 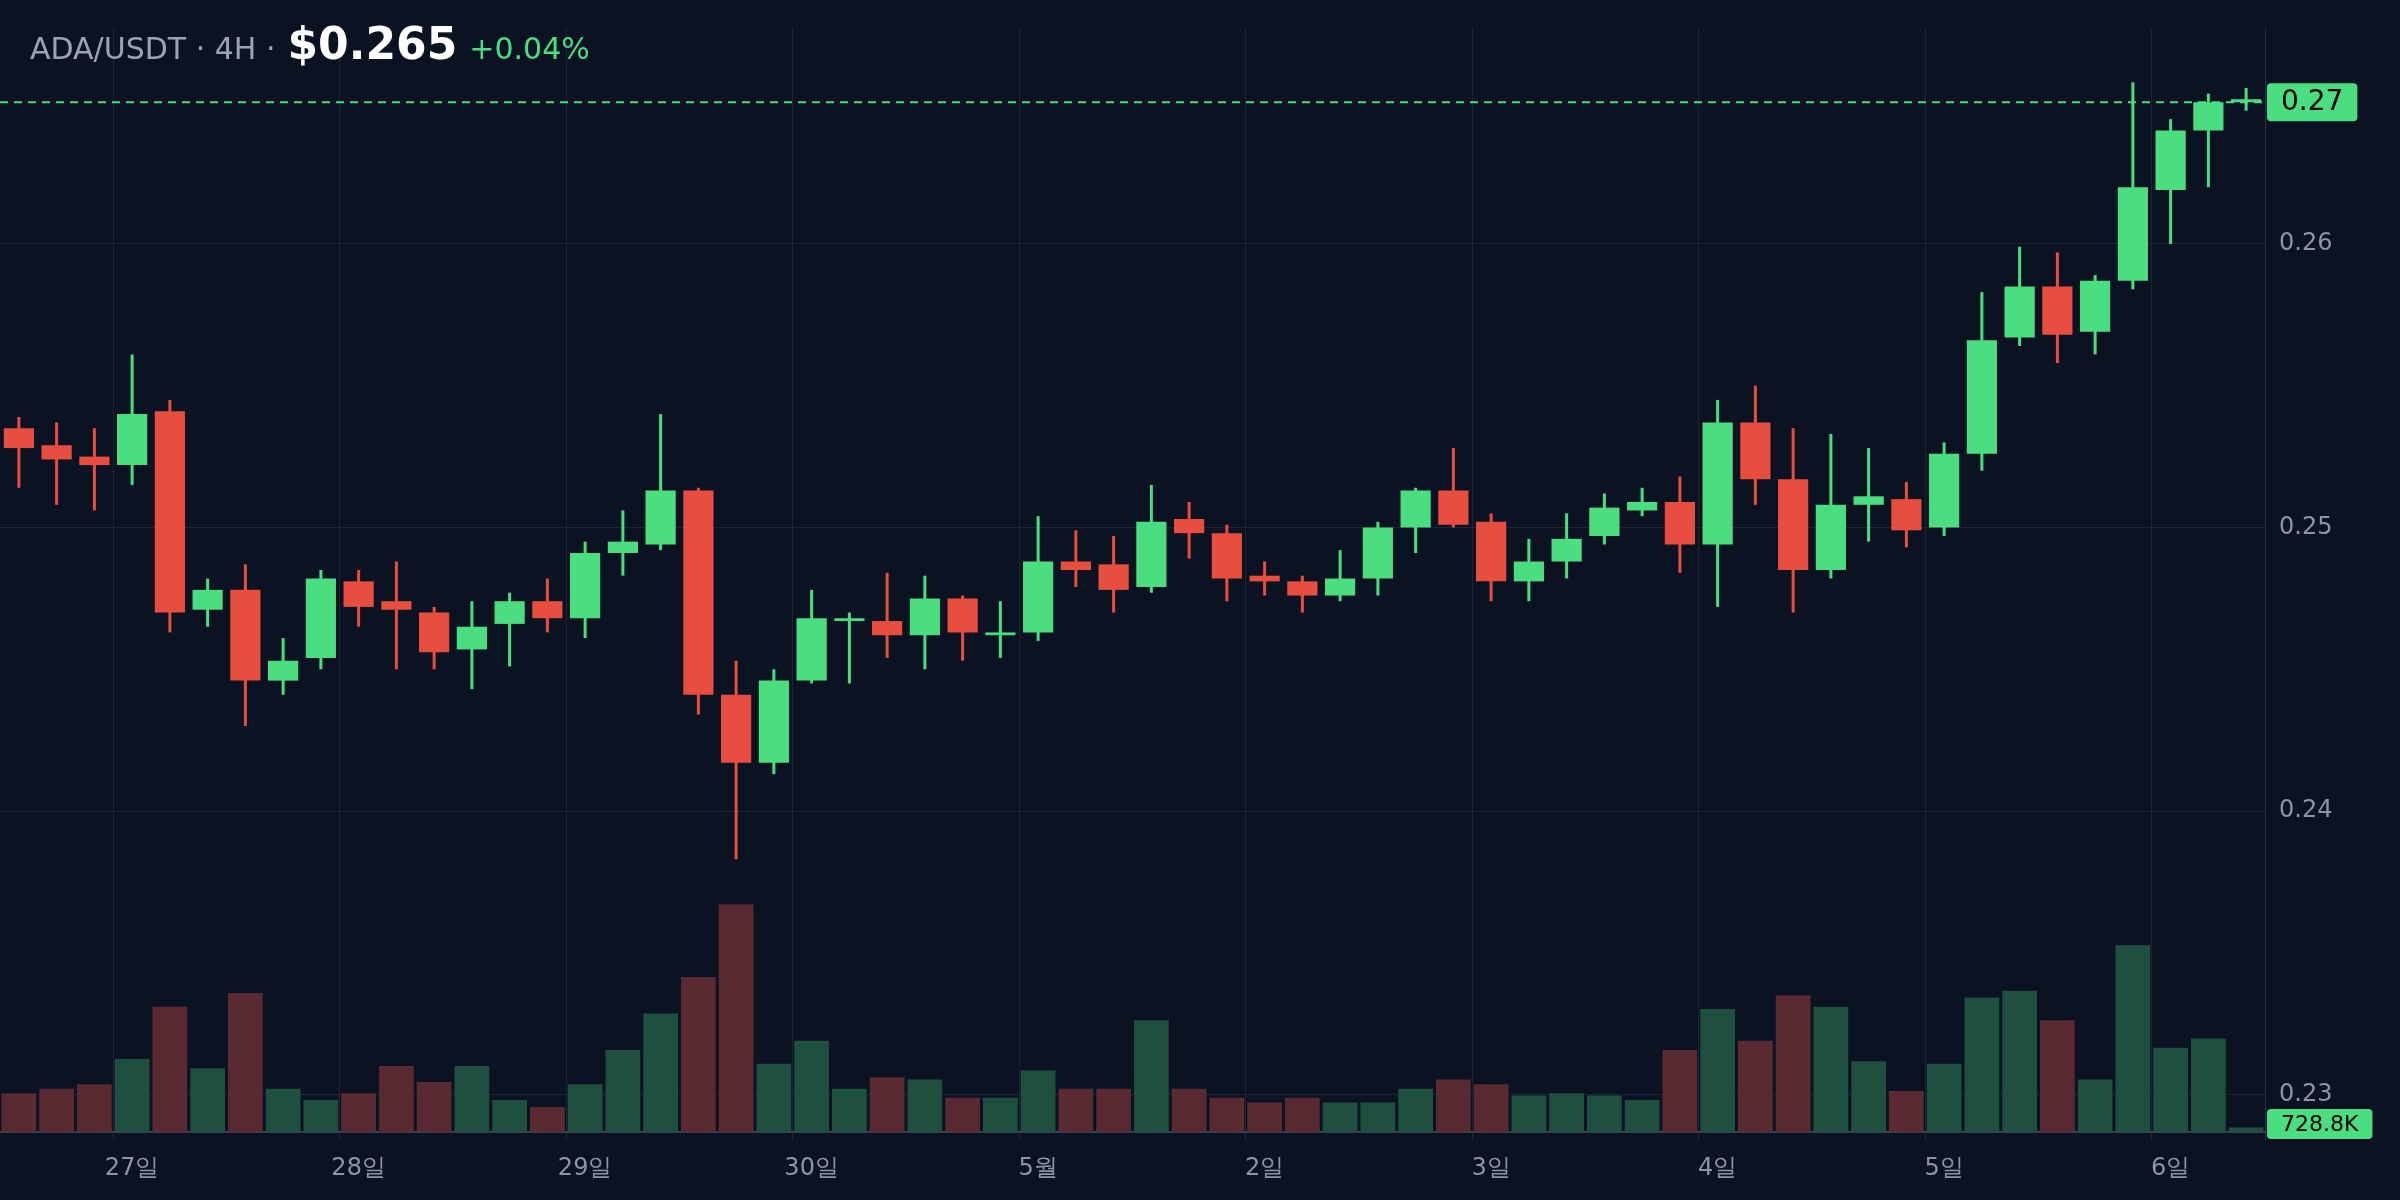 What do you see at coordinates (1717, 1166) in the screenshot?
I see `x-tick-label: 4일` at bounding box center [1717, 1166].